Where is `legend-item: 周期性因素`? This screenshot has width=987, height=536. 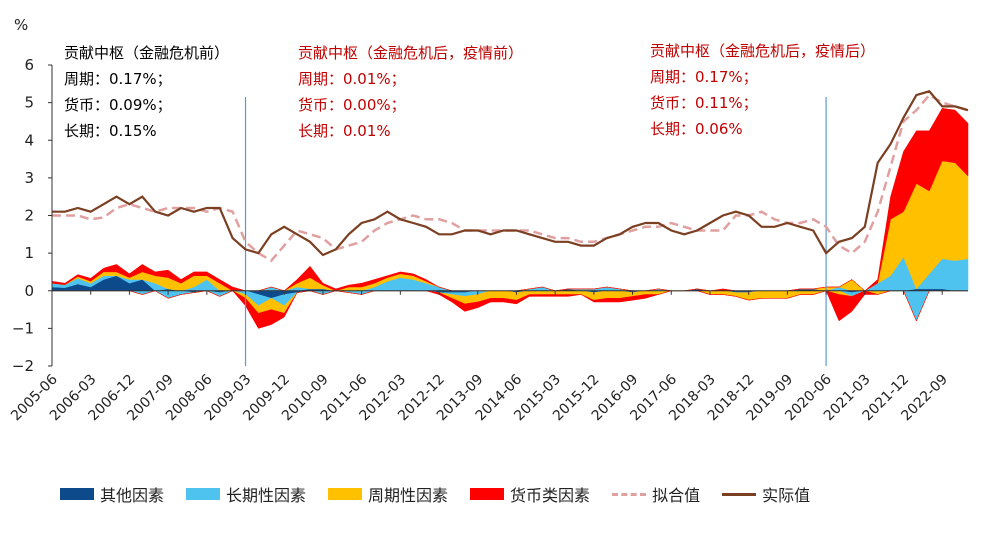 legend-item: 周期性因素 is located at coordinates (388, 494).